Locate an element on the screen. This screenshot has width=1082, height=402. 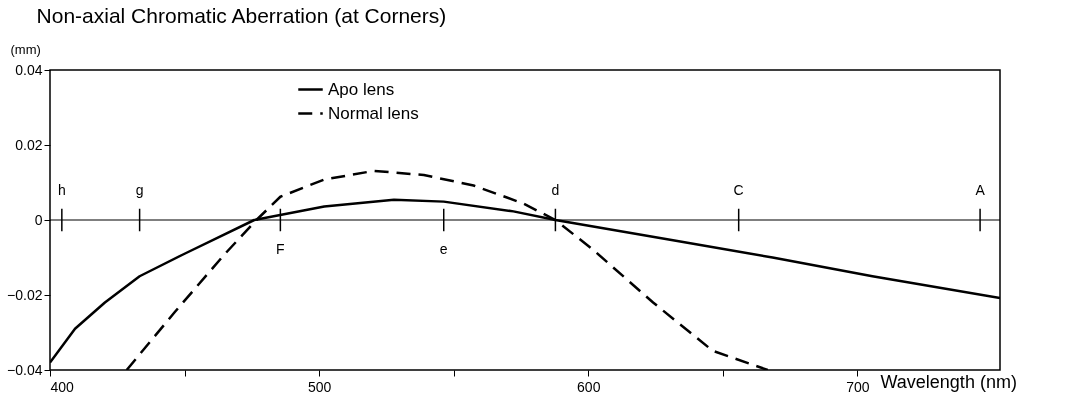
legend-label: Normal lens is located at coordinates (373, 113).